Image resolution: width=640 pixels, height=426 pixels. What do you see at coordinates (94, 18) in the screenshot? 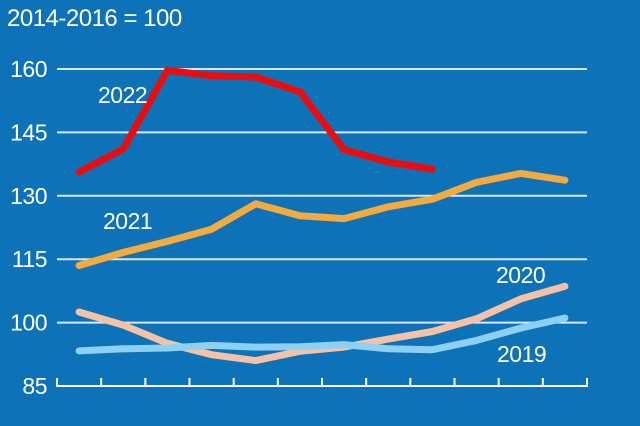
I see `chart-title: 2014-2016 = 100` at bounding box center [94, 18].